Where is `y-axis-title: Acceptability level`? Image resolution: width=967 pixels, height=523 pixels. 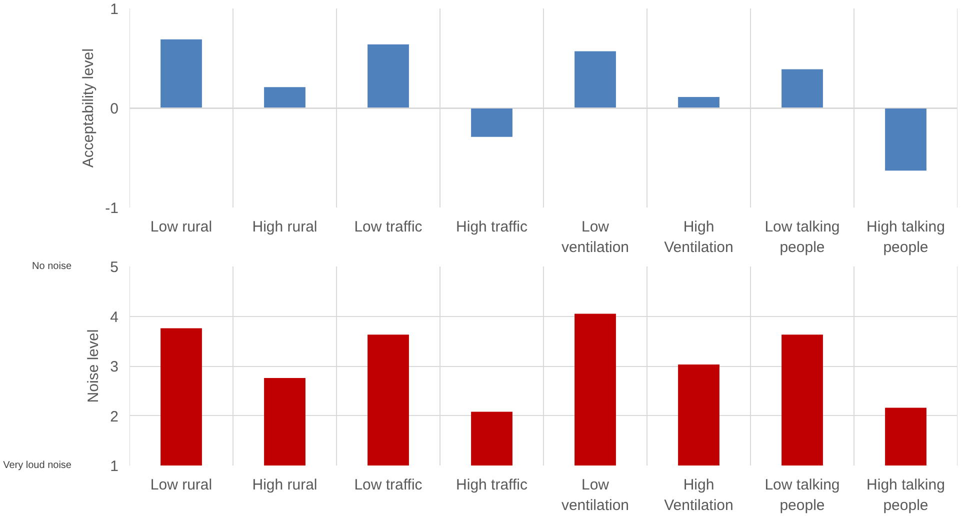
y-axis-title: Acceptability level is located at coordinates (89, 108).